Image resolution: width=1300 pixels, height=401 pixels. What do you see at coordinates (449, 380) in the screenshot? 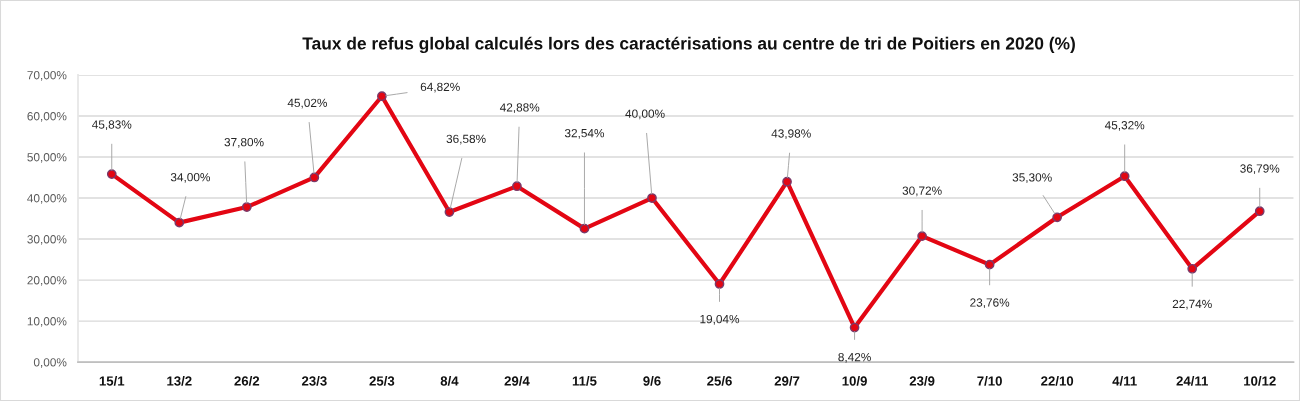
I see `x-tick-label: 8/4` at bounding box center [449, 380].